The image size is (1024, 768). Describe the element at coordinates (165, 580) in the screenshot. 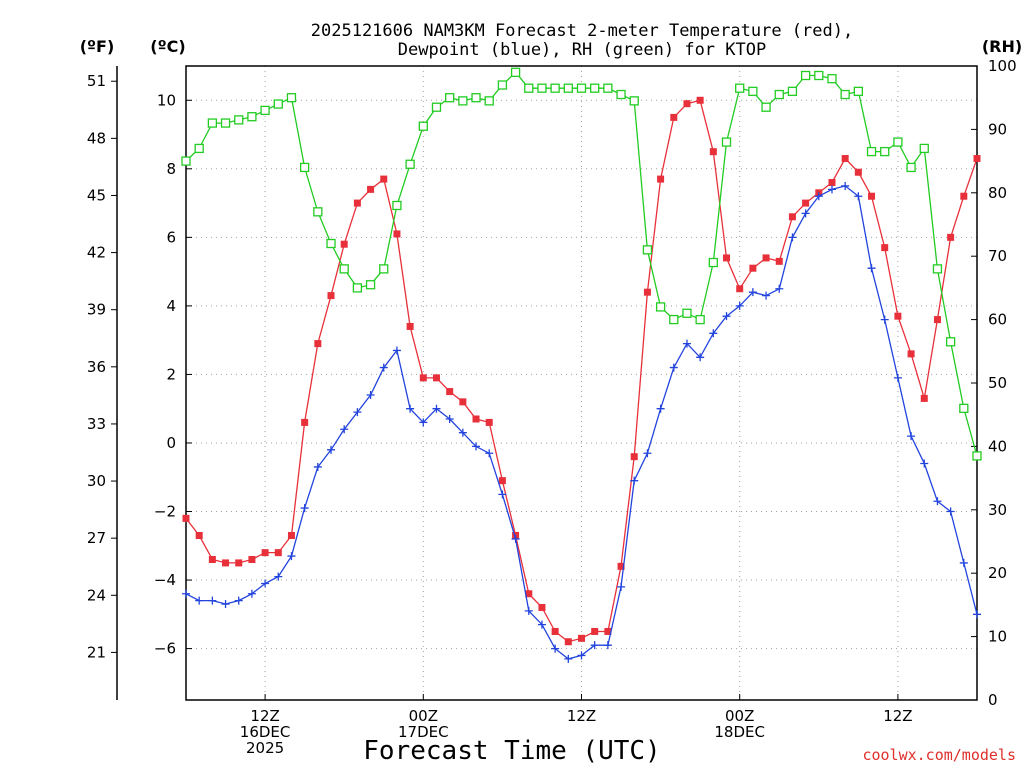

I see `celsius-tick-label: −4` at that location.